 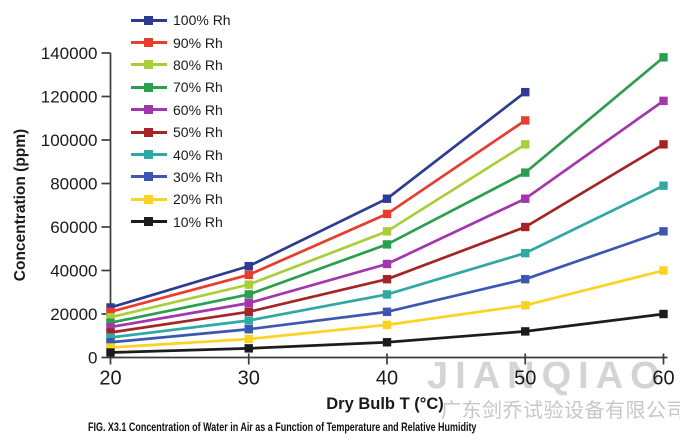 I want to click on y-tick-label: 120000, so click(x=69, y=97).